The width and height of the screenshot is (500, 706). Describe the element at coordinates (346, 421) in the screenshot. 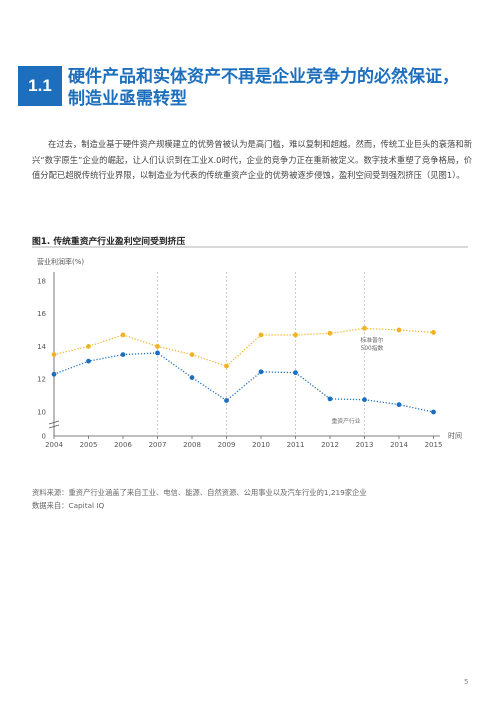

I see `series-label: 重资产行业` at that location.